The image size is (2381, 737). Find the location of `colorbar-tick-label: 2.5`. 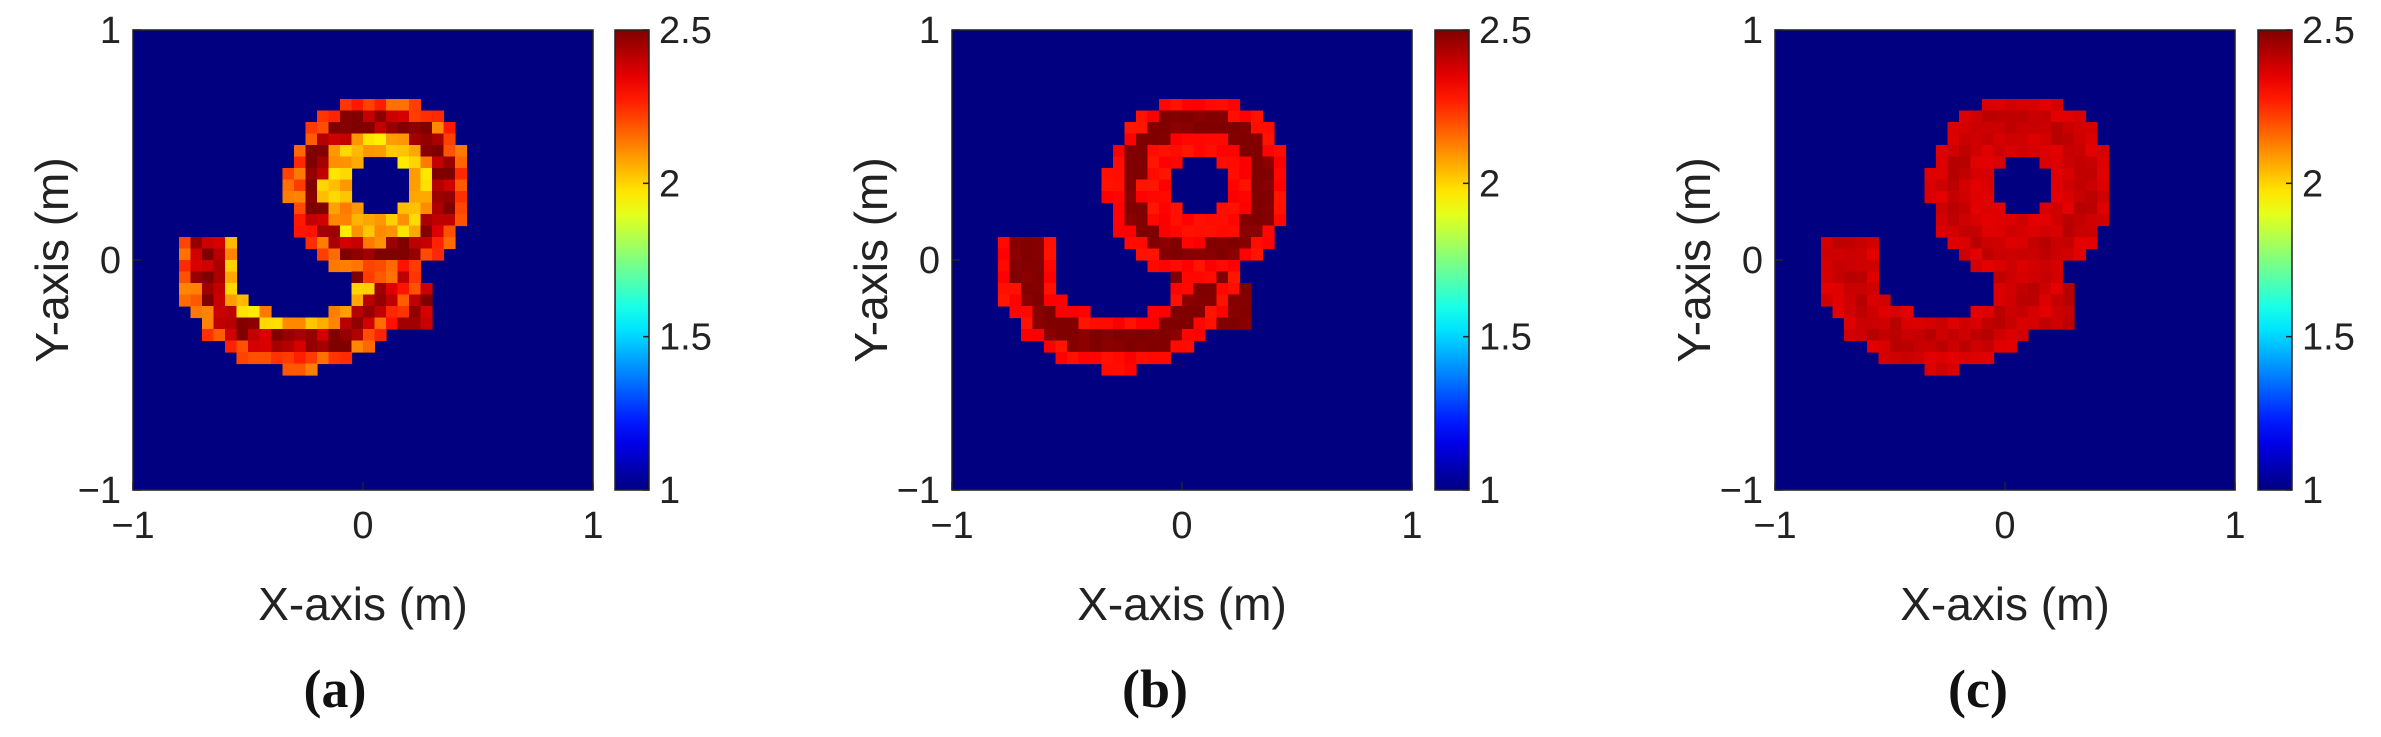

colorbar-tick-label: 2.5 is located at coordinates (2328, 31).